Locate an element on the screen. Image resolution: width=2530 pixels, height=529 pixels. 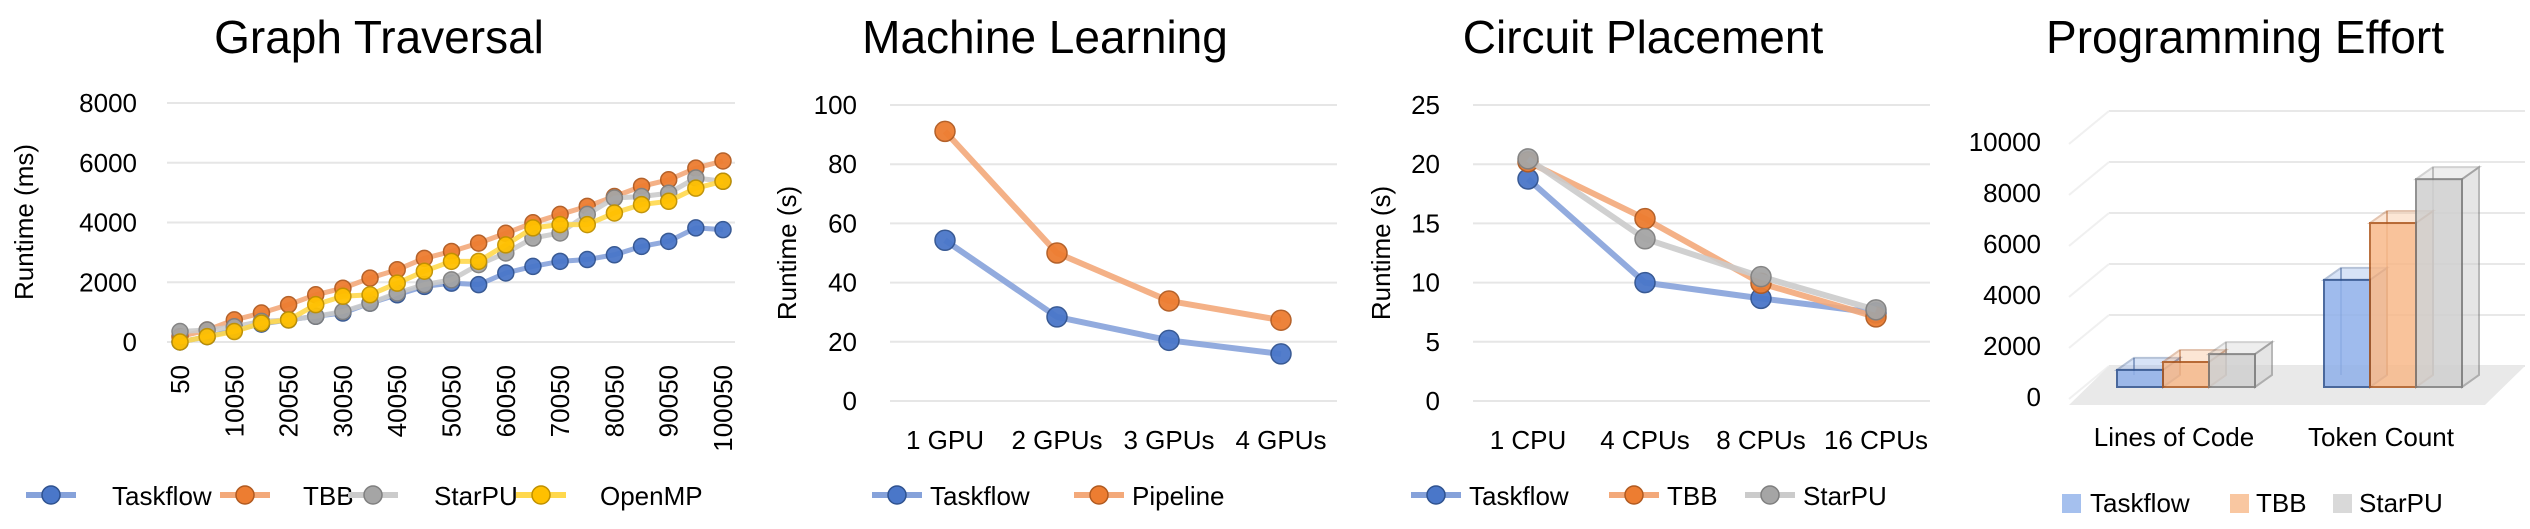
x-tick-label: 4 CPUs is located at coordinates (1645, 440).